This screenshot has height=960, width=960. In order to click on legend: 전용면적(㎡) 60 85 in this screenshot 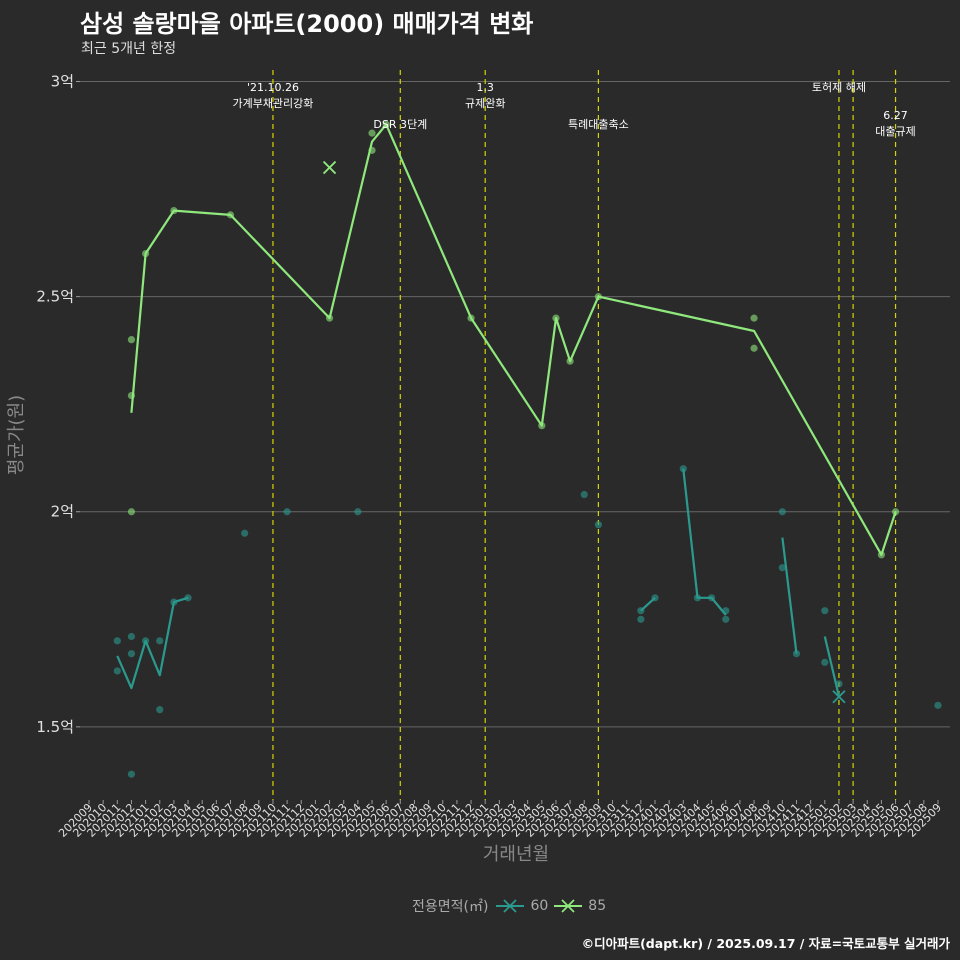, I will do `click(512, 906)`.